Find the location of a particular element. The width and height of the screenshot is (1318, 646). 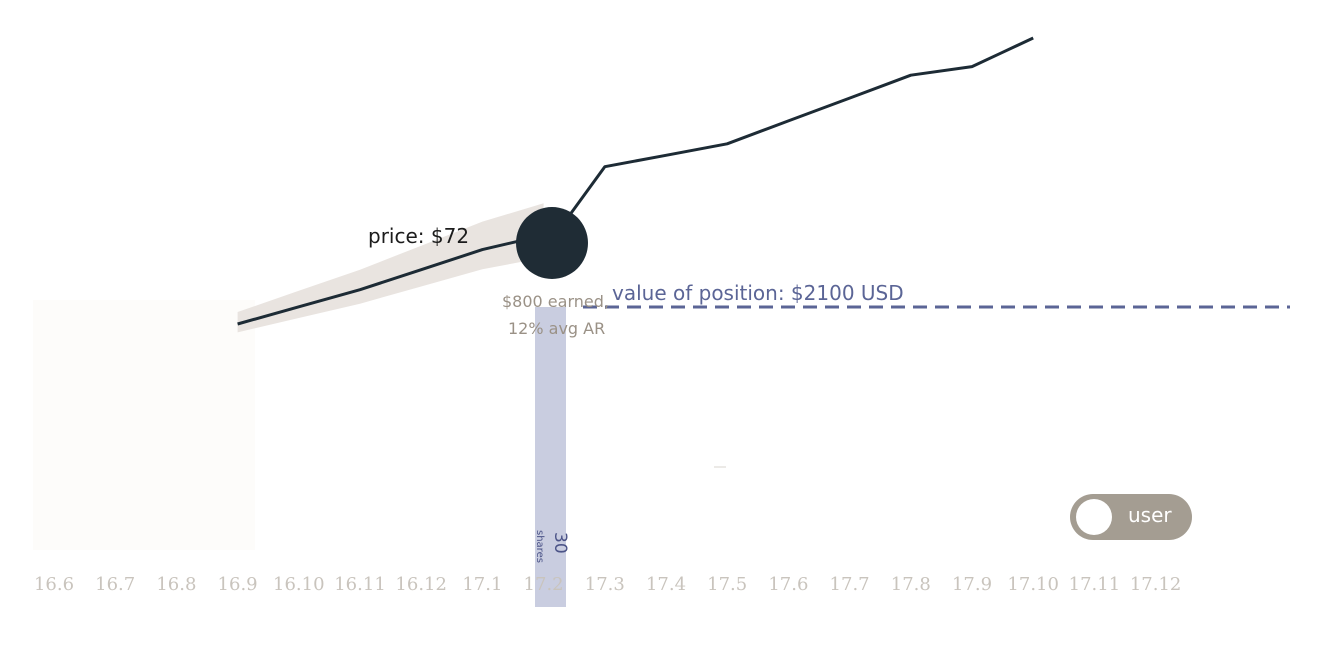

x-tick-label: 16.12 is located at coordinates (421, 584).